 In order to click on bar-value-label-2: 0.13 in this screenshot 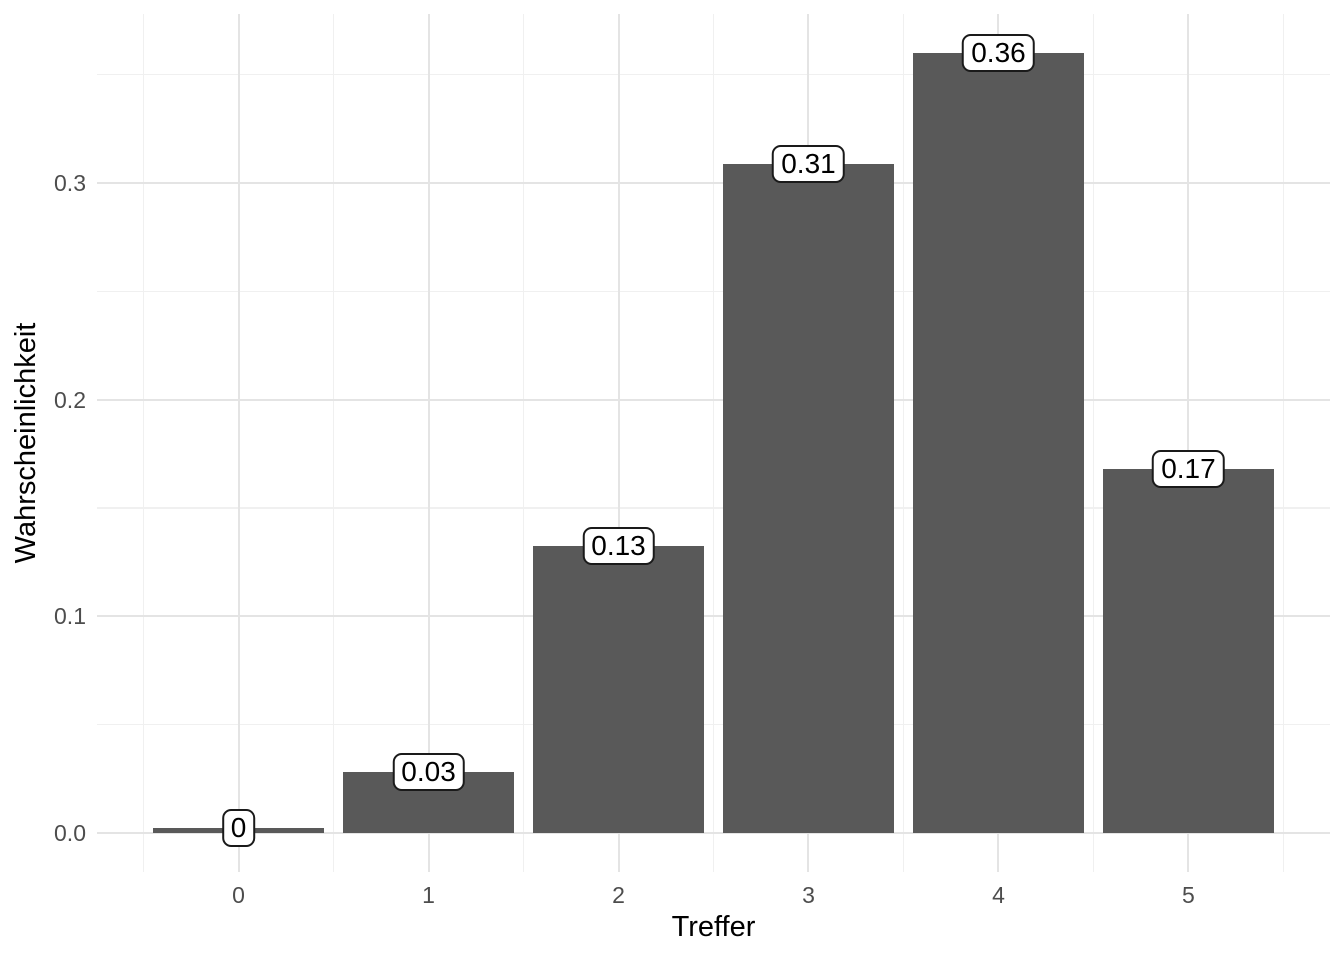, I will do `click(618, 546)`.